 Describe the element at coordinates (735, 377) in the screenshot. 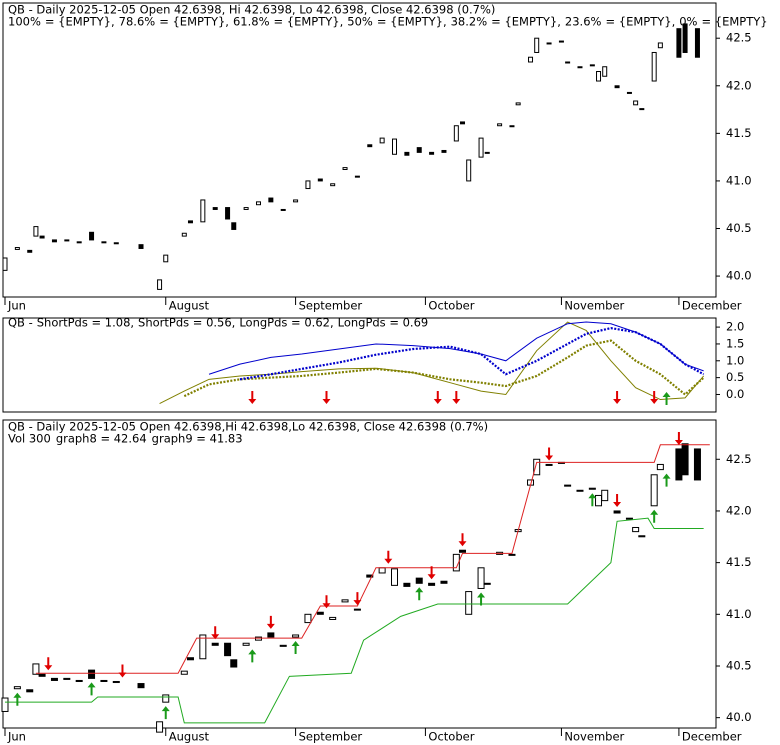

I see `y-tick-label: 0.5` at that location.